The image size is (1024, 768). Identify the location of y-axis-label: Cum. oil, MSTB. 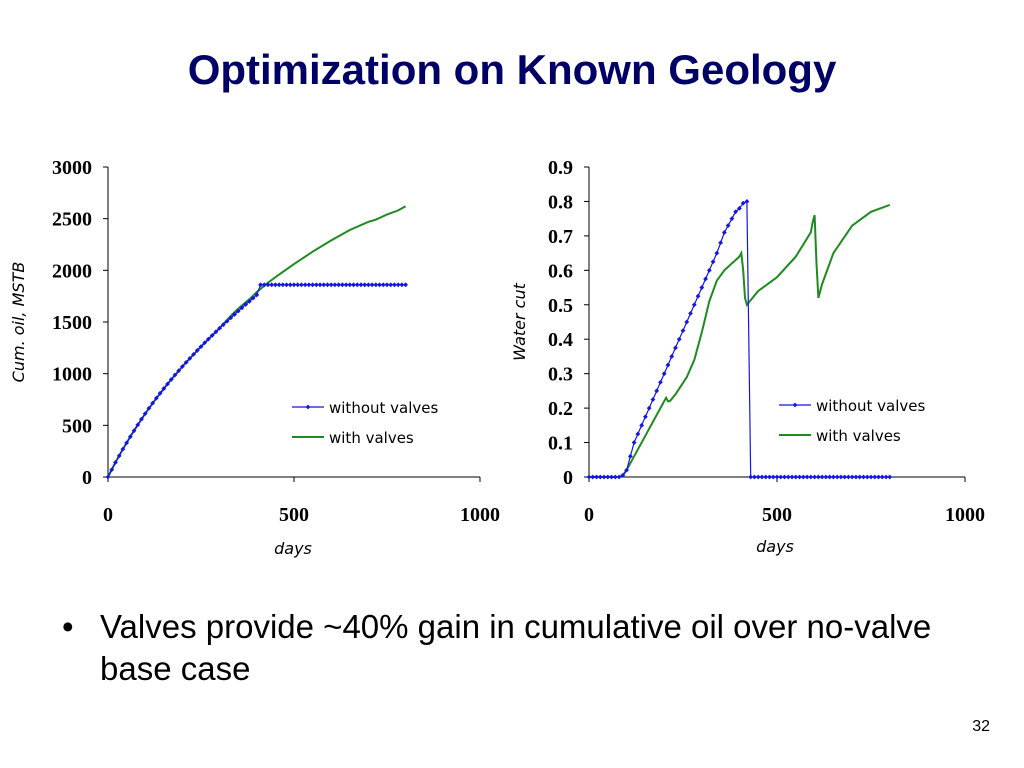
(18, 322).